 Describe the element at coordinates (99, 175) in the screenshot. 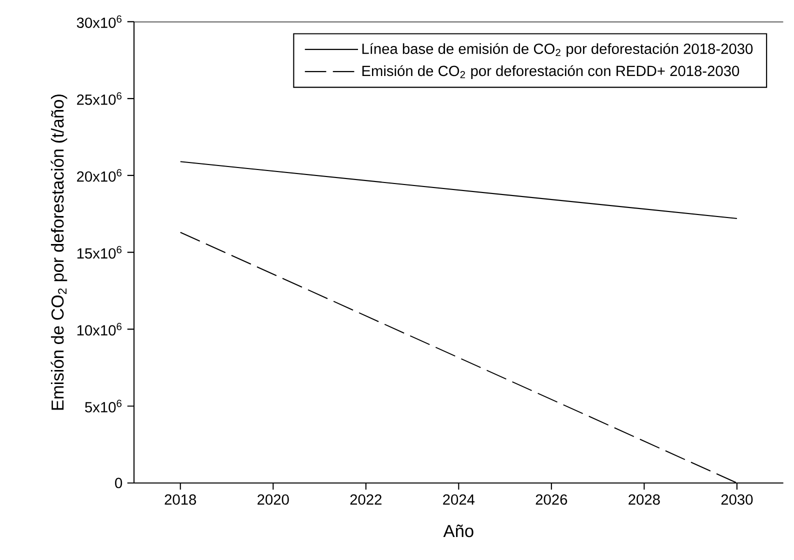

I see `y-tick-label: 20x10$^{6}$` at that location.